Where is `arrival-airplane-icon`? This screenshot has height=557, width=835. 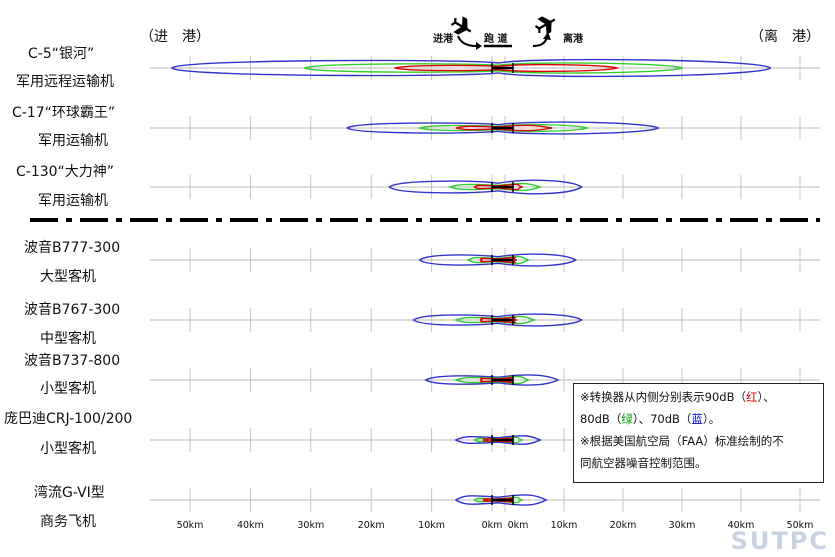 arrival-airplane-icon is located at coordinates (461, 25).